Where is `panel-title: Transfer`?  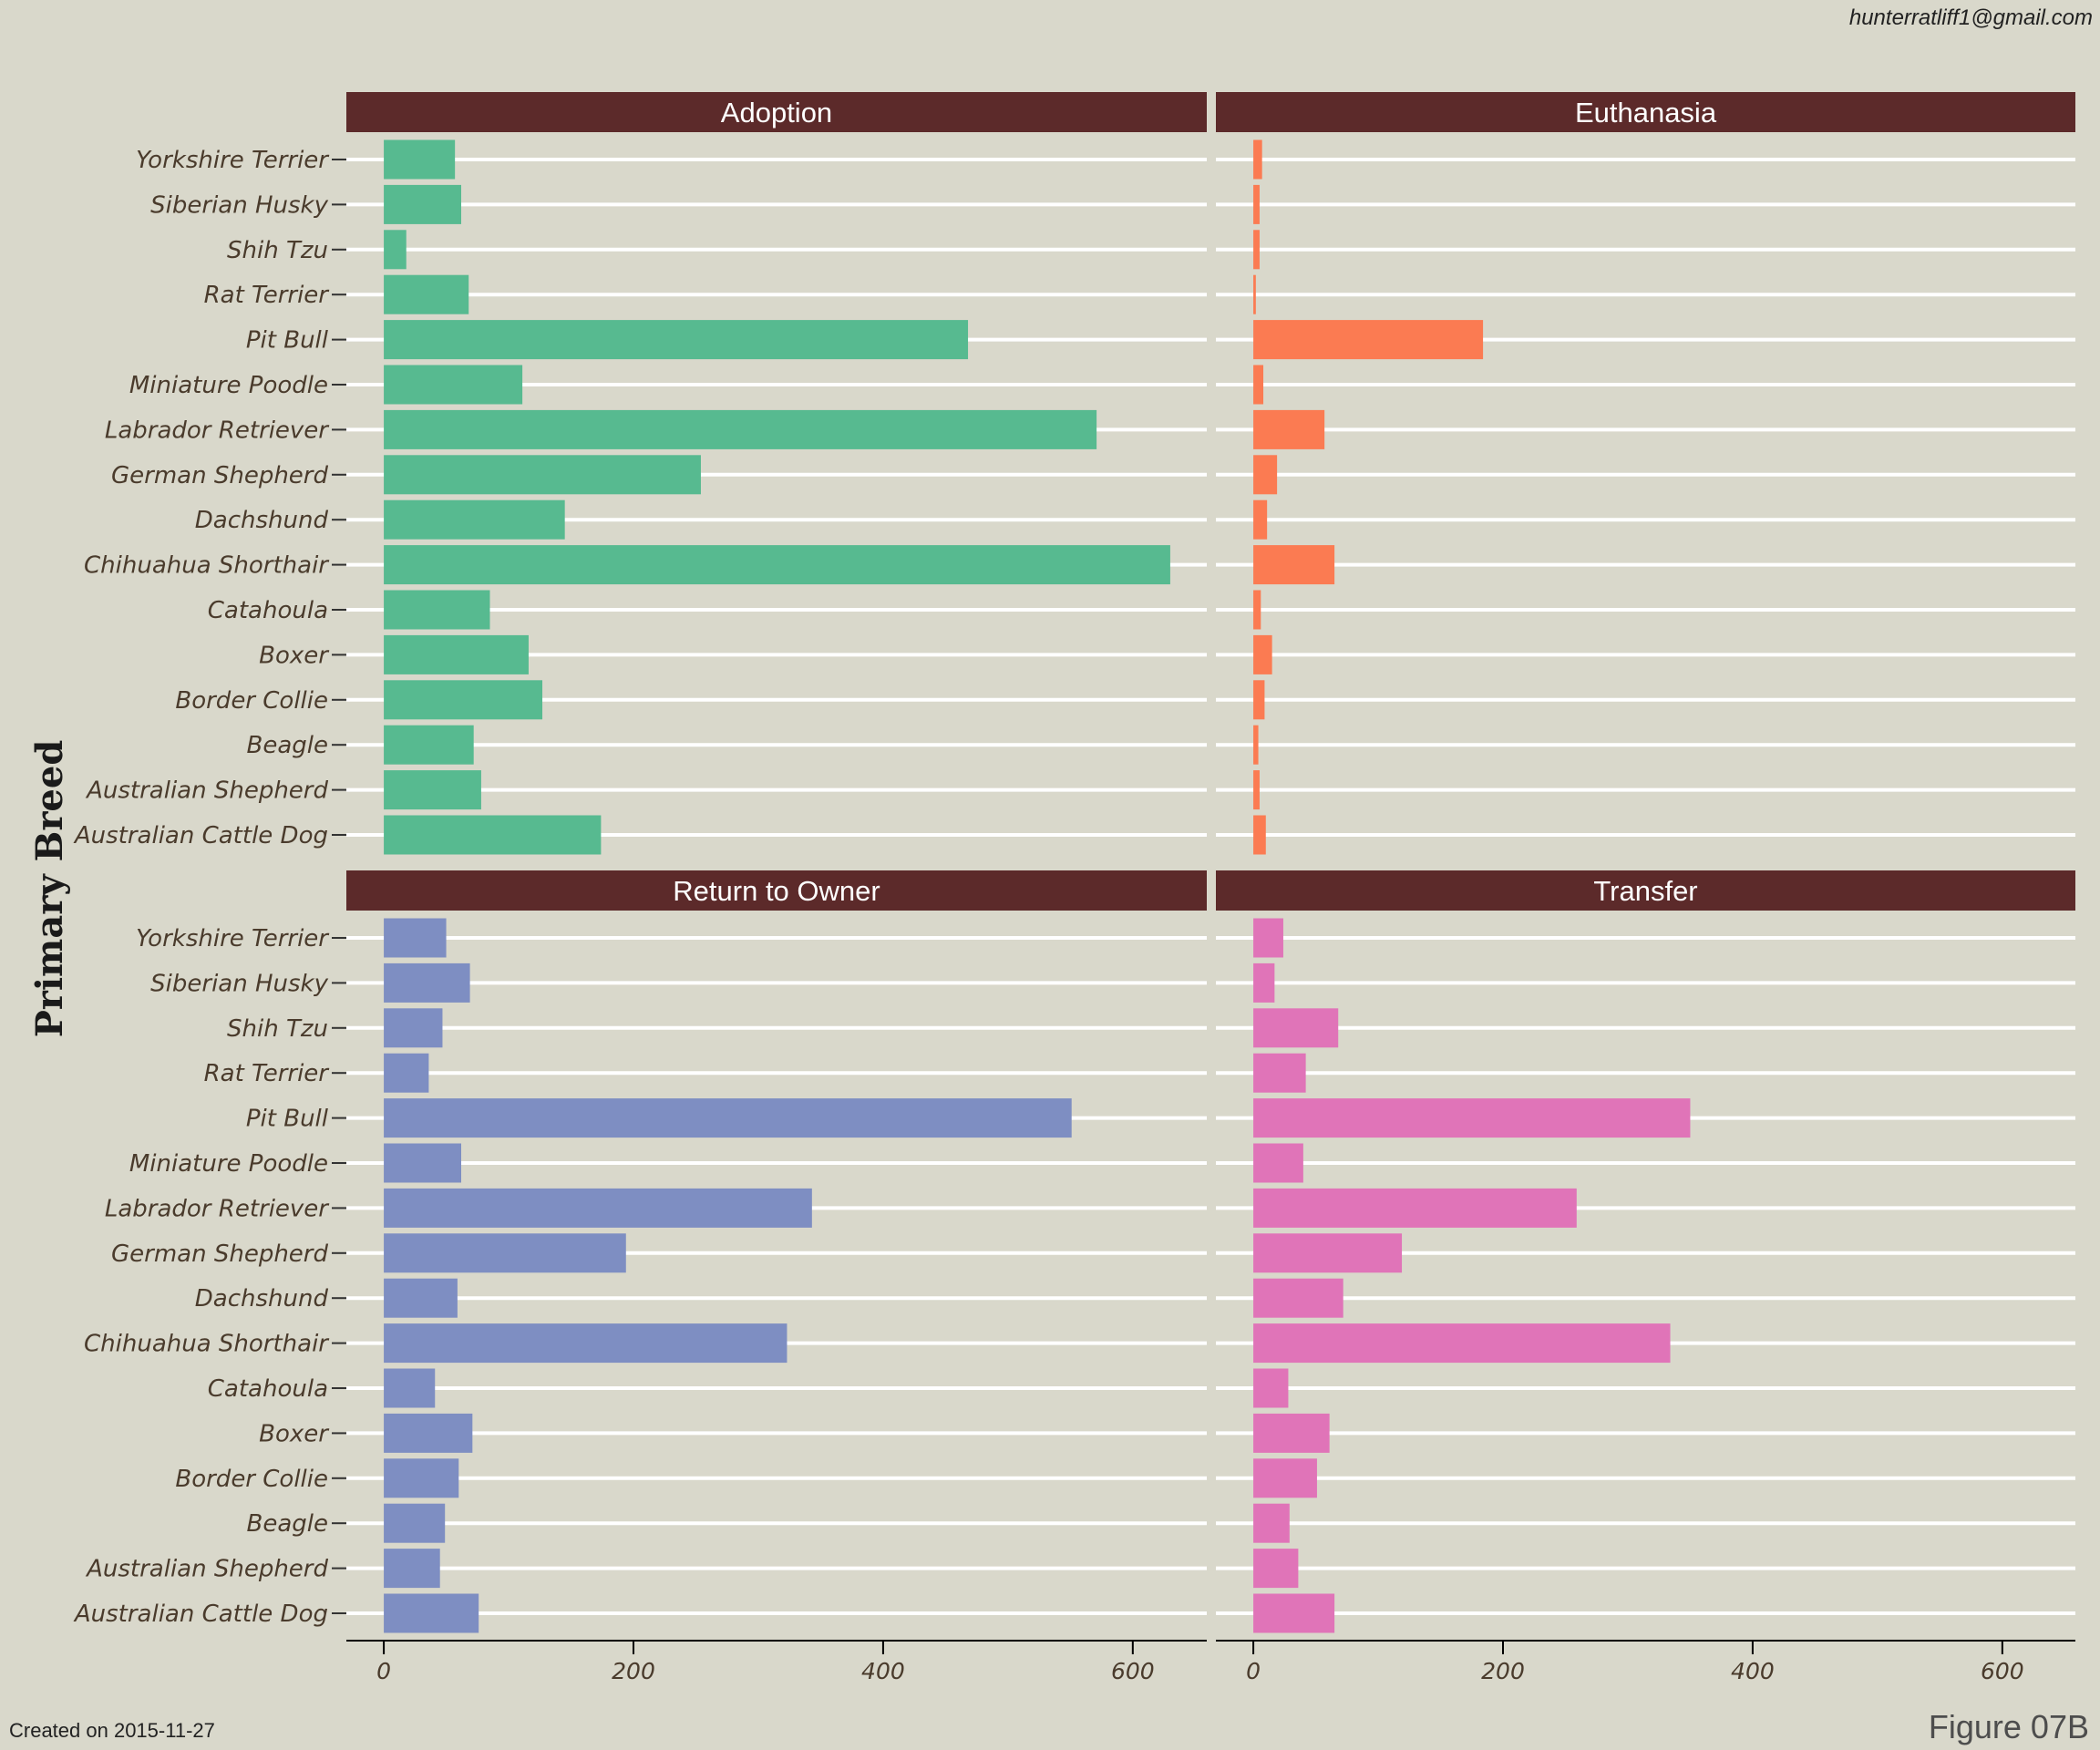 panel-title: Transfer is located at coordinates (1645, 891).